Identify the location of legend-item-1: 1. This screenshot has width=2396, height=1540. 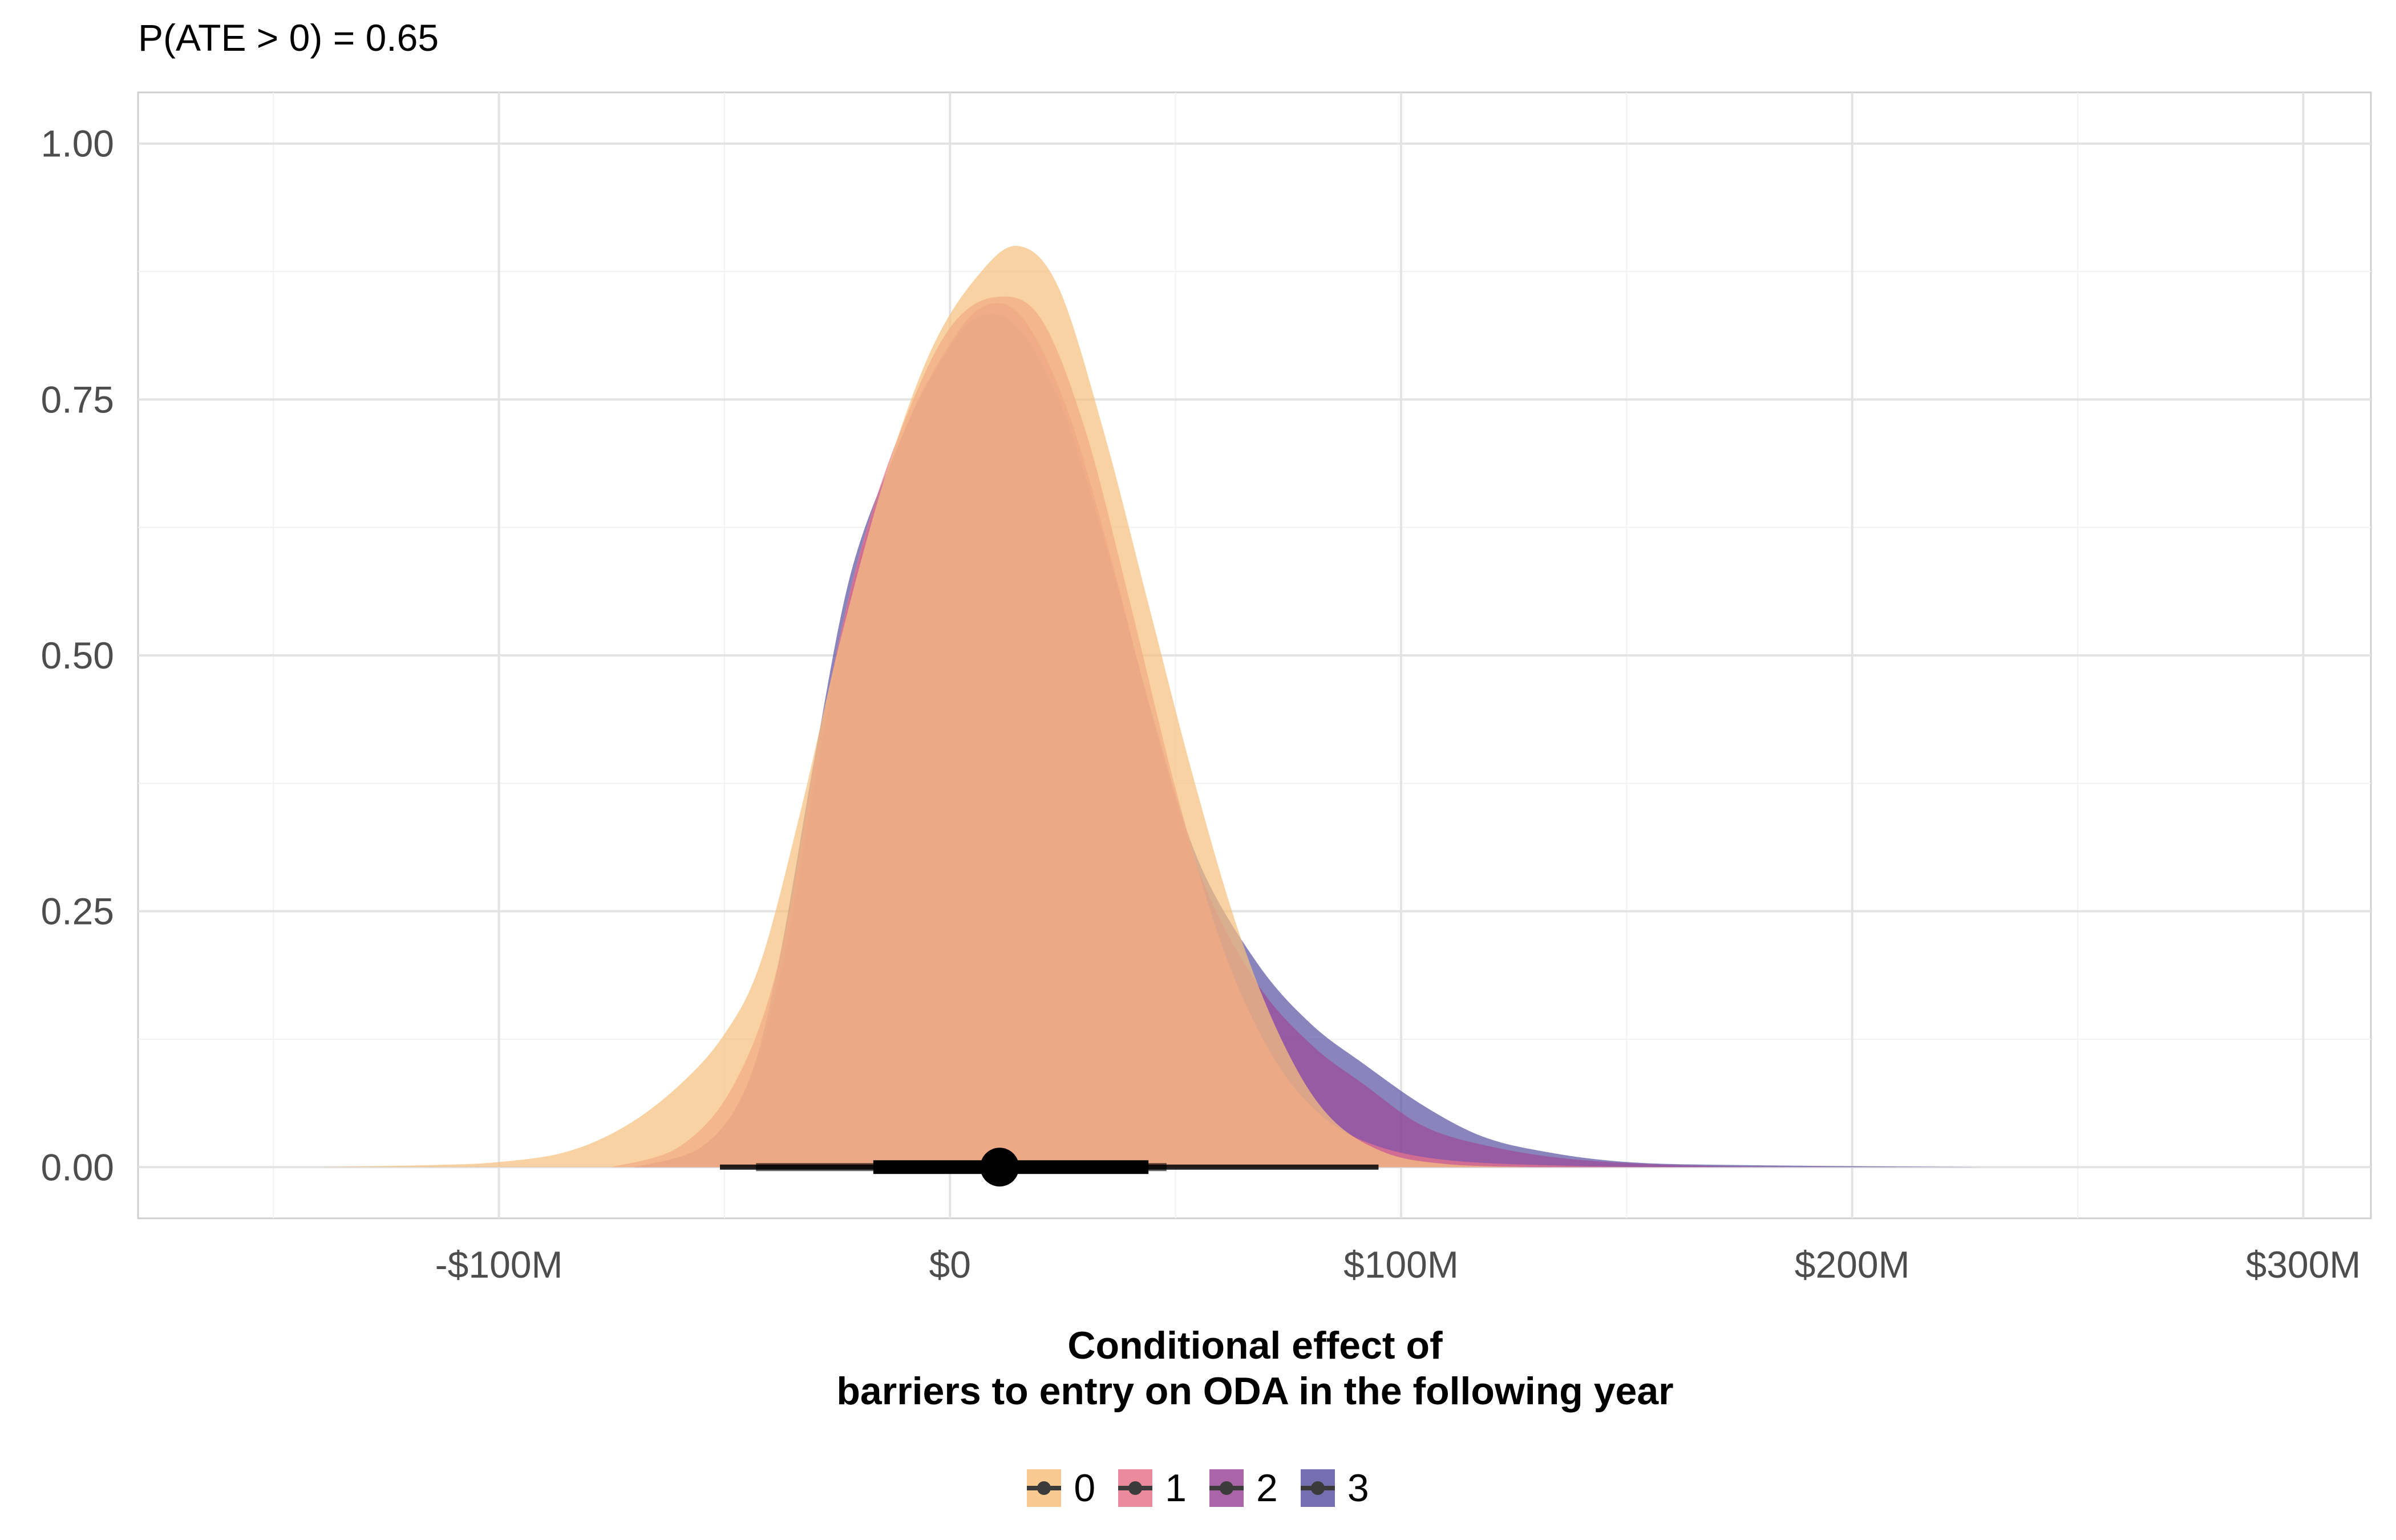
(1152, 1488).